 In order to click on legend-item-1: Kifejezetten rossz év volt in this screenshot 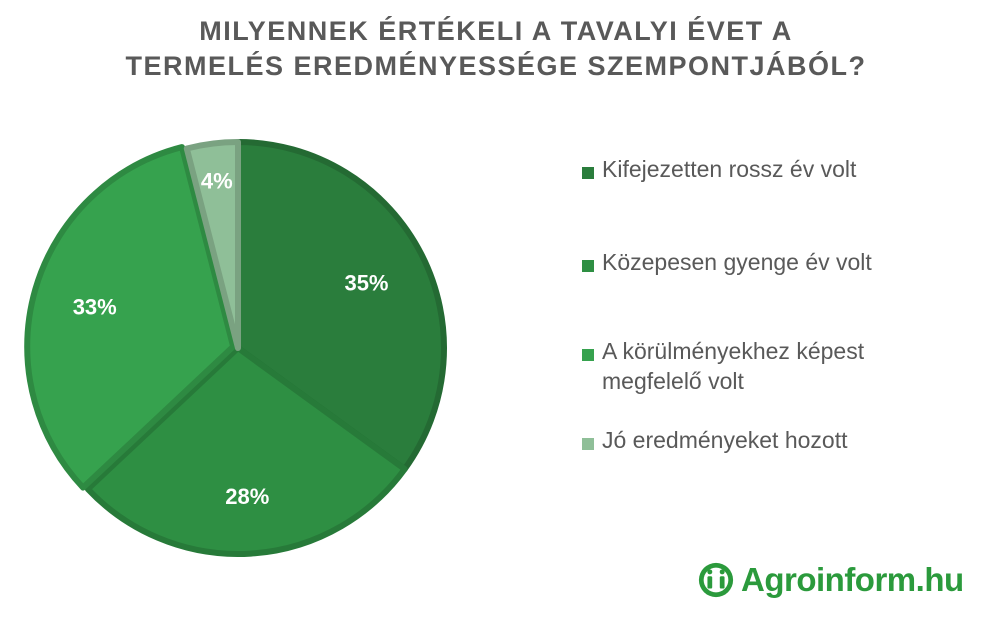, I will do `click(762, 169)`.